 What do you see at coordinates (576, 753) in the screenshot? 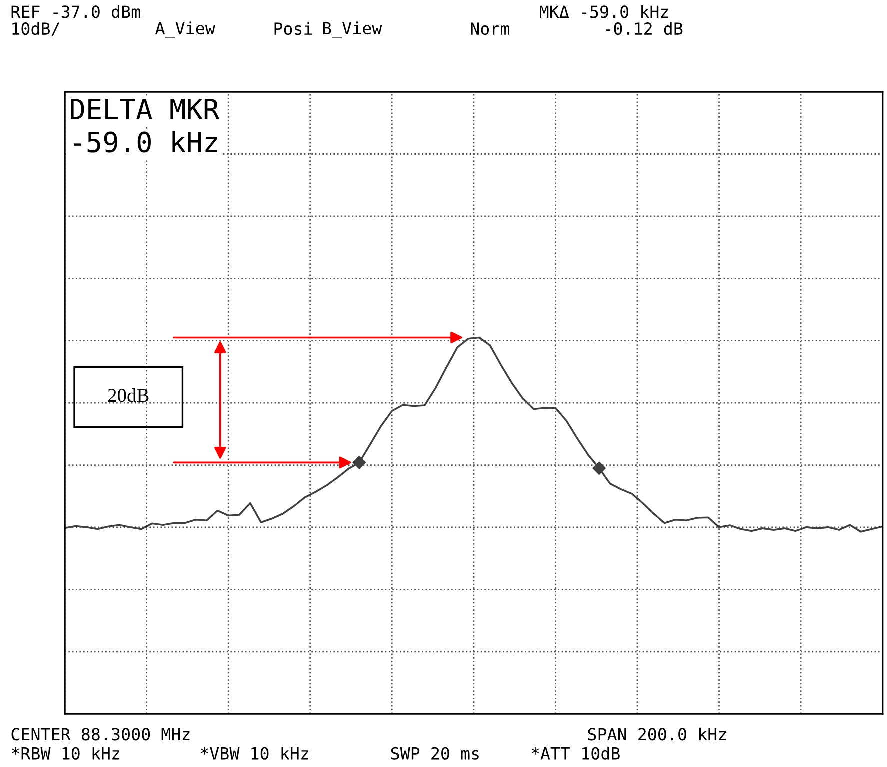
I see `text: *ATT 10dB` at bounding box center [576, 753].